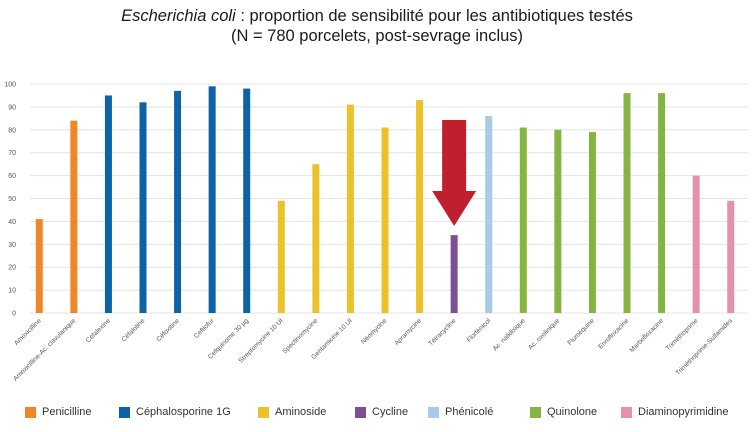 The width and height of the screenshot is (754, 432). I want to click on legend-item: Aminoside, so click(292, 412).